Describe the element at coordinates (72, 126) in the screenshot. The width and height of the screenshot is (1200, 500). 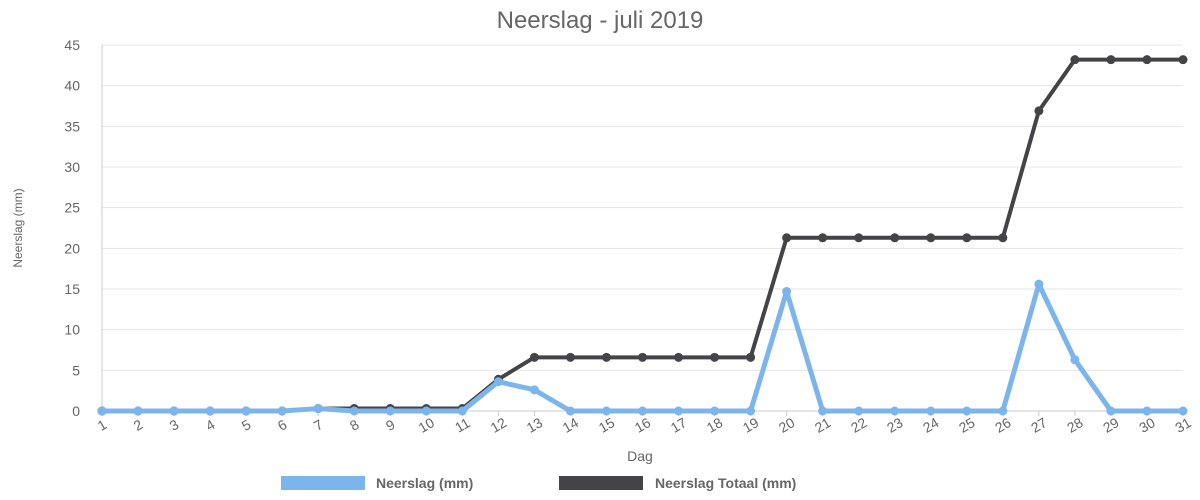
I see `y-tick-label: 35` at that location.